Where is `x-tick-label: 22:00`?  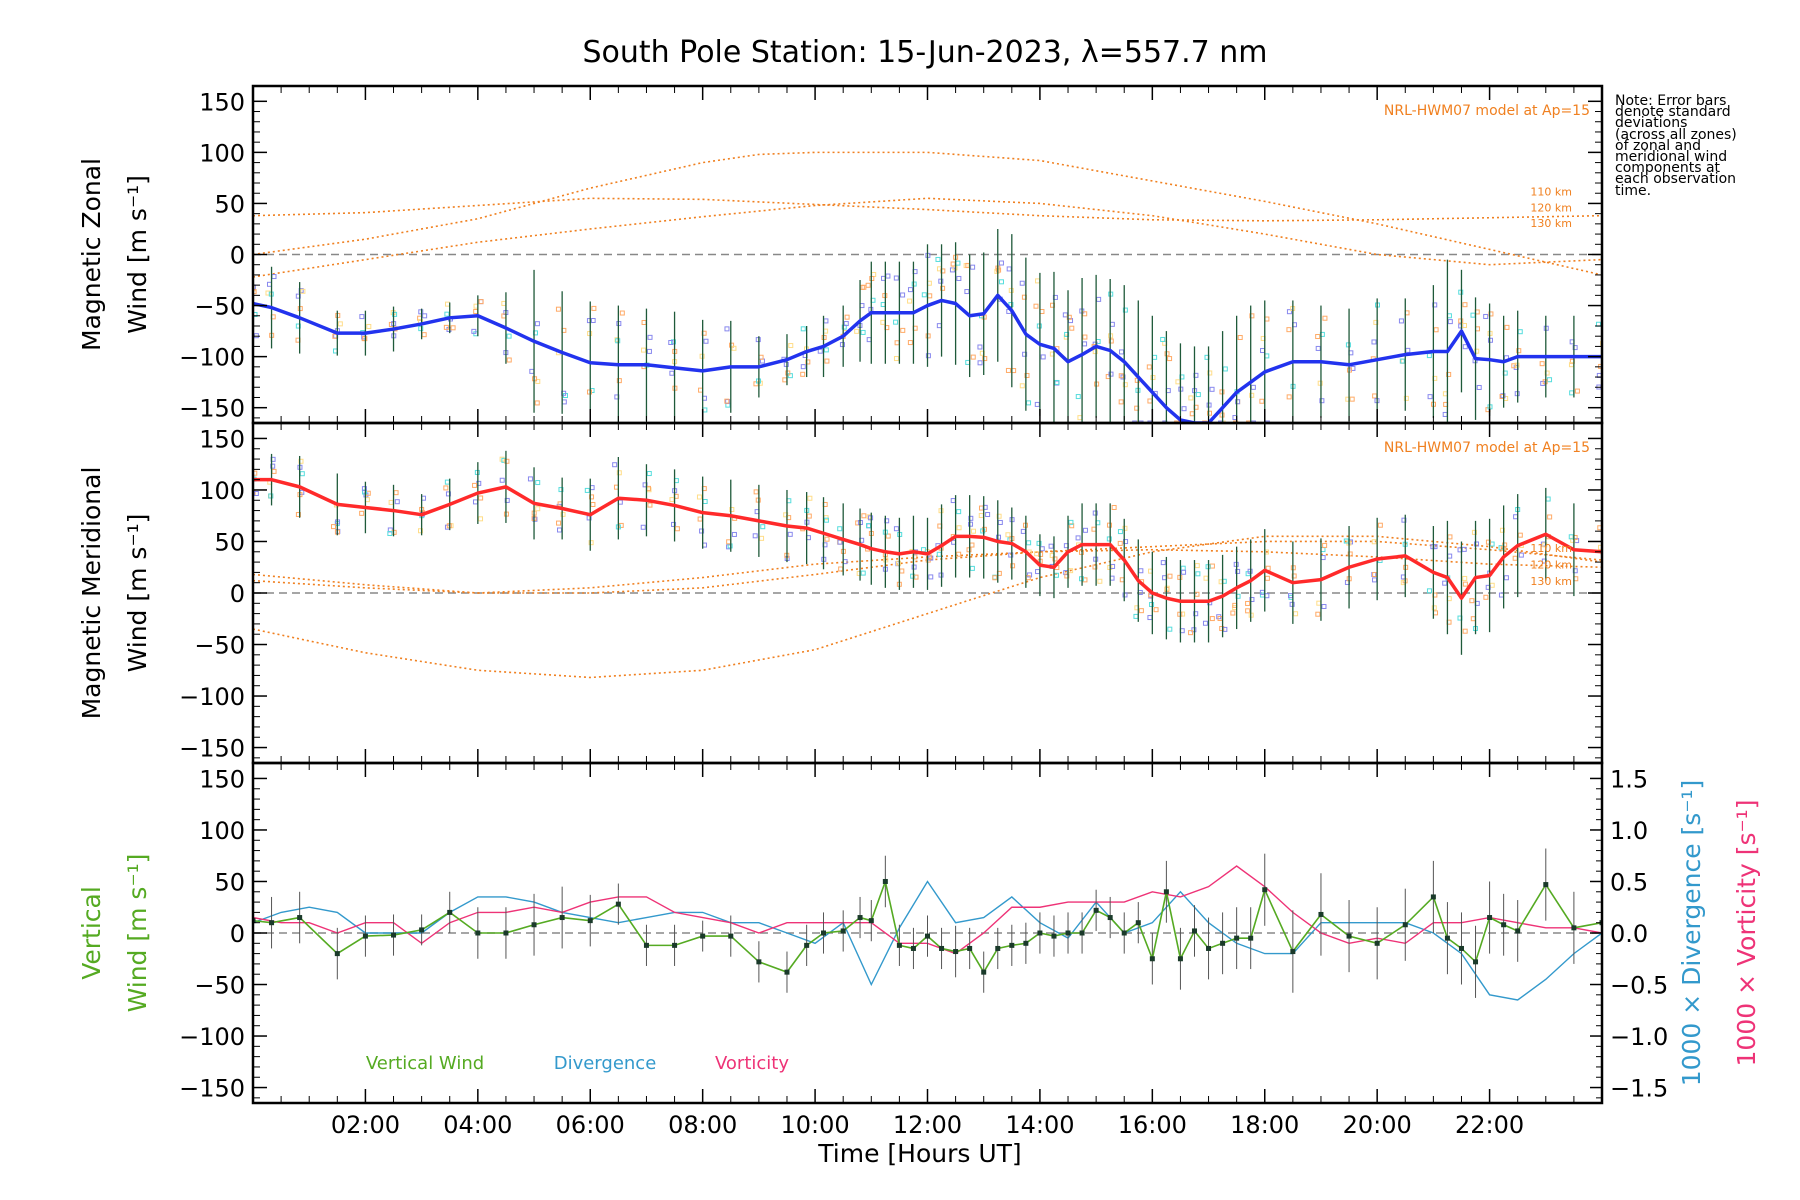
x-tick-label: 22:00 is located at coordinates (1489, 1125).